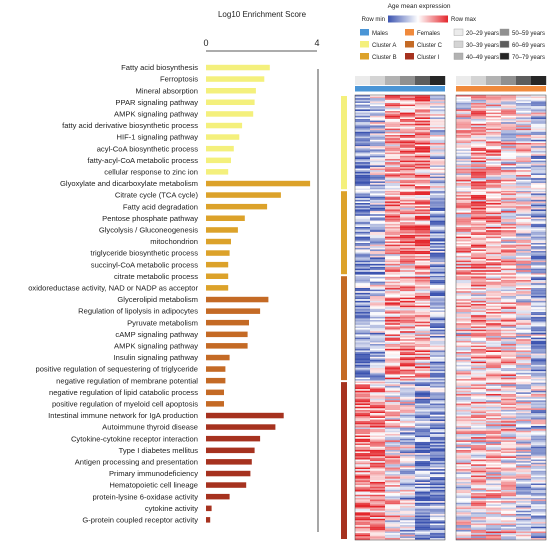  I want to click on colorbar, so click(418, 19).